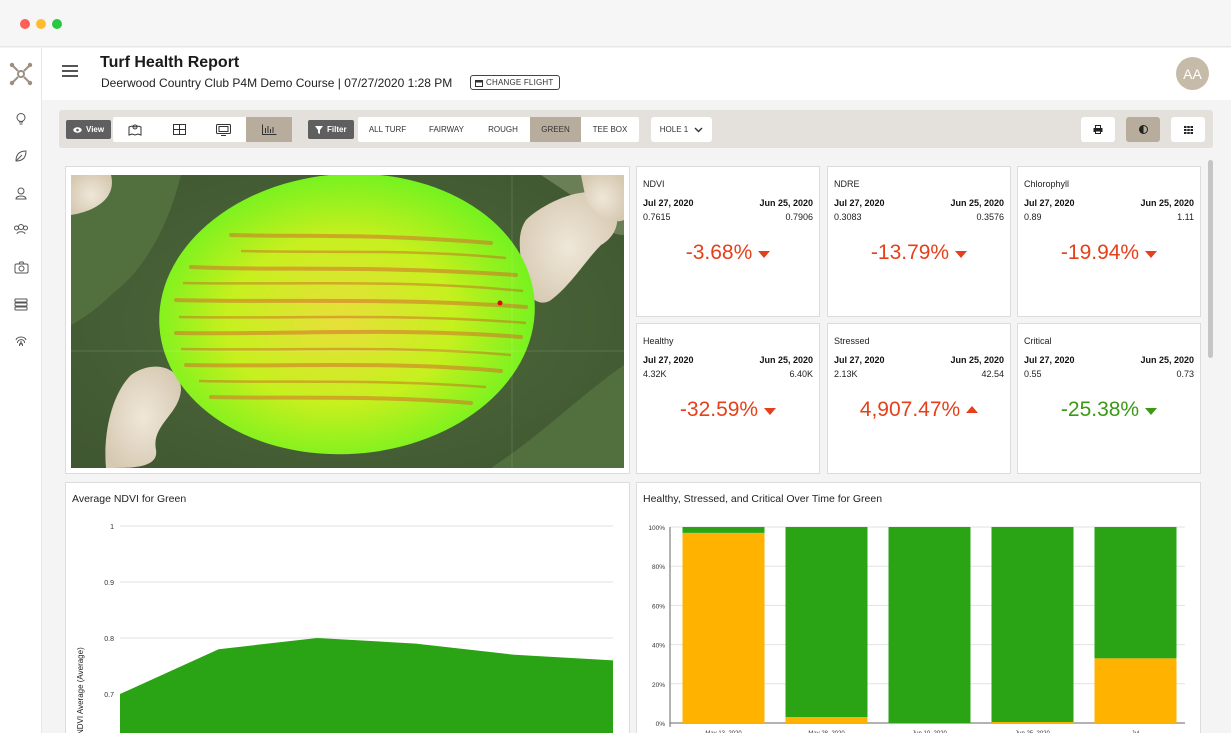 The height and width of the screenshot is (733, 1231). What do you see at coordinates (77, 129) in the screenshot?
I see `eye-icon` at bounding box center [77, 129].